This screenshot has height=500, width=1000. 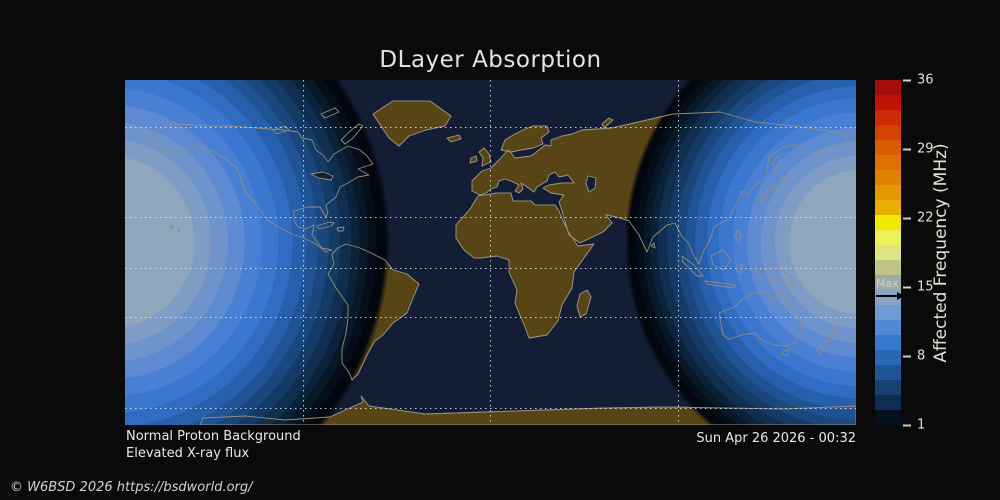 I want to click on proton-status-line: Normal Proton Background, so click(x=213, y=436).